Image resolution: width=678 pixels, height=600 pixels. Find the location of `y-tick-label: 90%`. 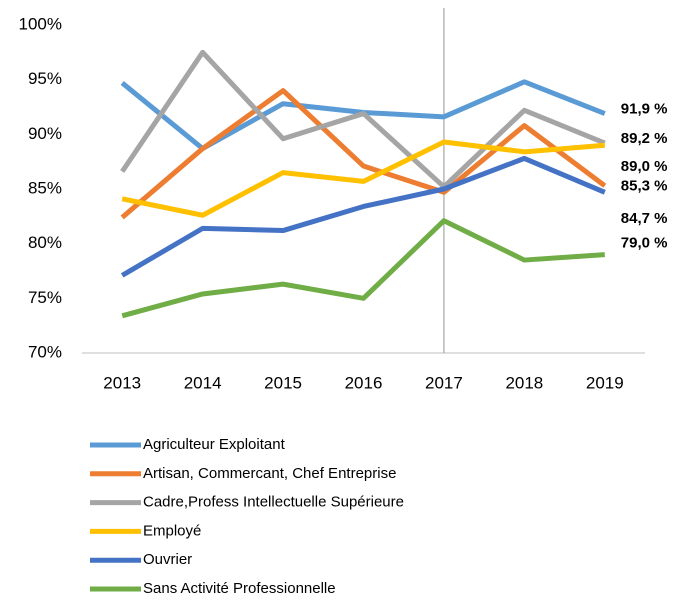

y-tick-label: 90% is located at coordinates (45, 133).